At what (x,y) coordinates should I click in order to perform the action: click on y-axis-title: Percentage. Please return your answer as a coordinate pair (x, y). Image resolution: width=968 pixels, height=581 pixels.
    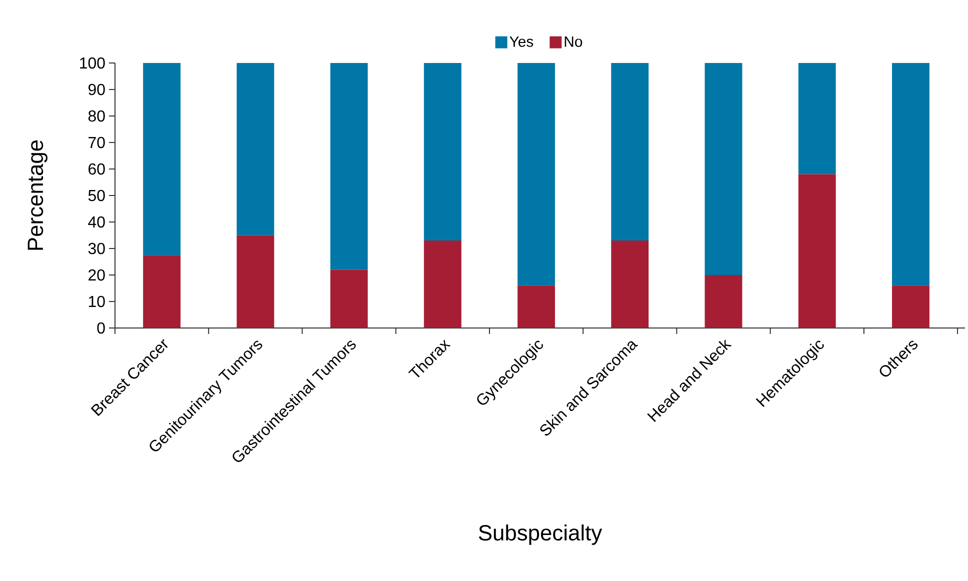
    Looking at the image, I should click on (38, 195).